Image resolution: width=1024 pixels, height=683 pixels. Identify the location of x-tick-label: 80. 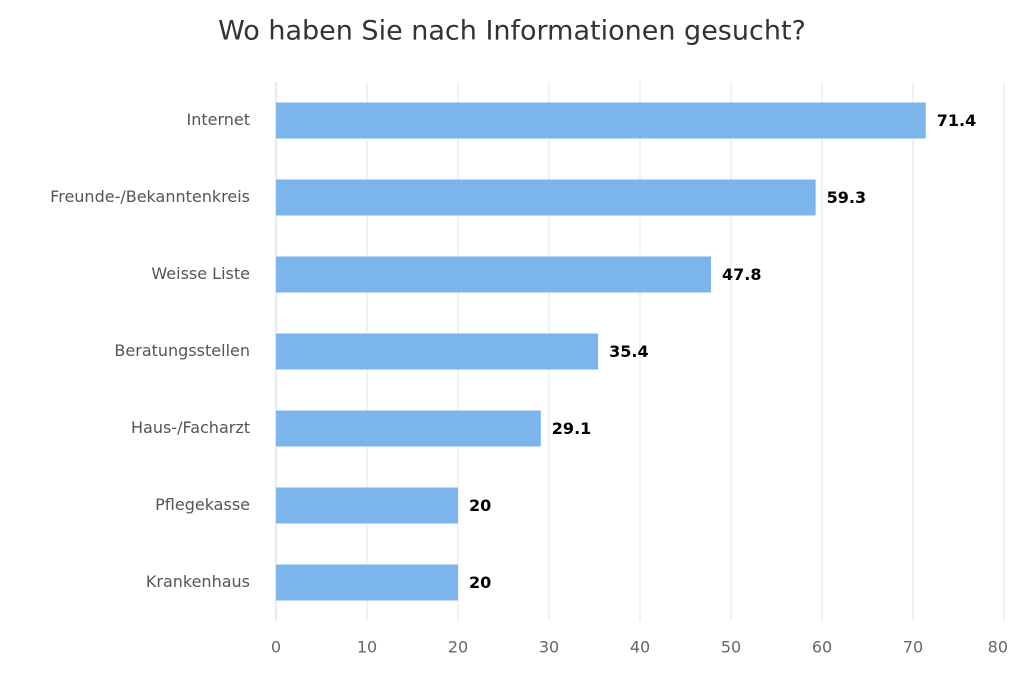
(998, 647).